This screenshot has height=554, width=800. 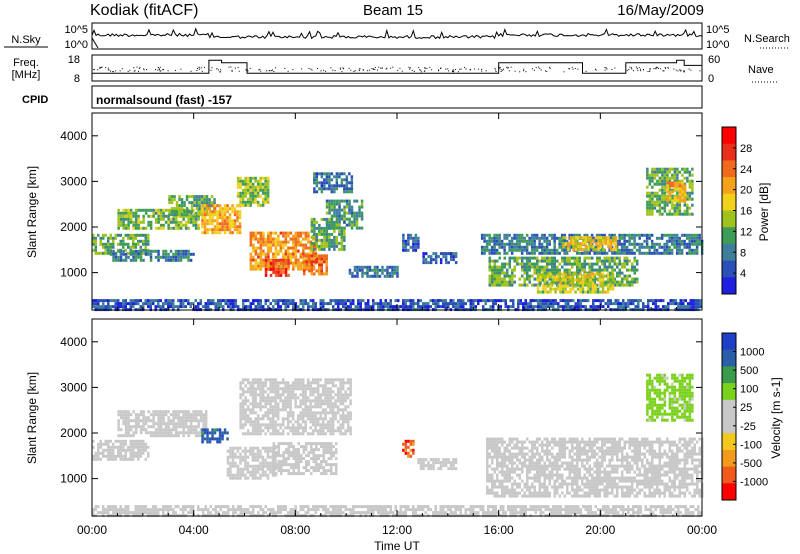 I want to click on y-tick-label: 2000, so click(x=73, y=227).